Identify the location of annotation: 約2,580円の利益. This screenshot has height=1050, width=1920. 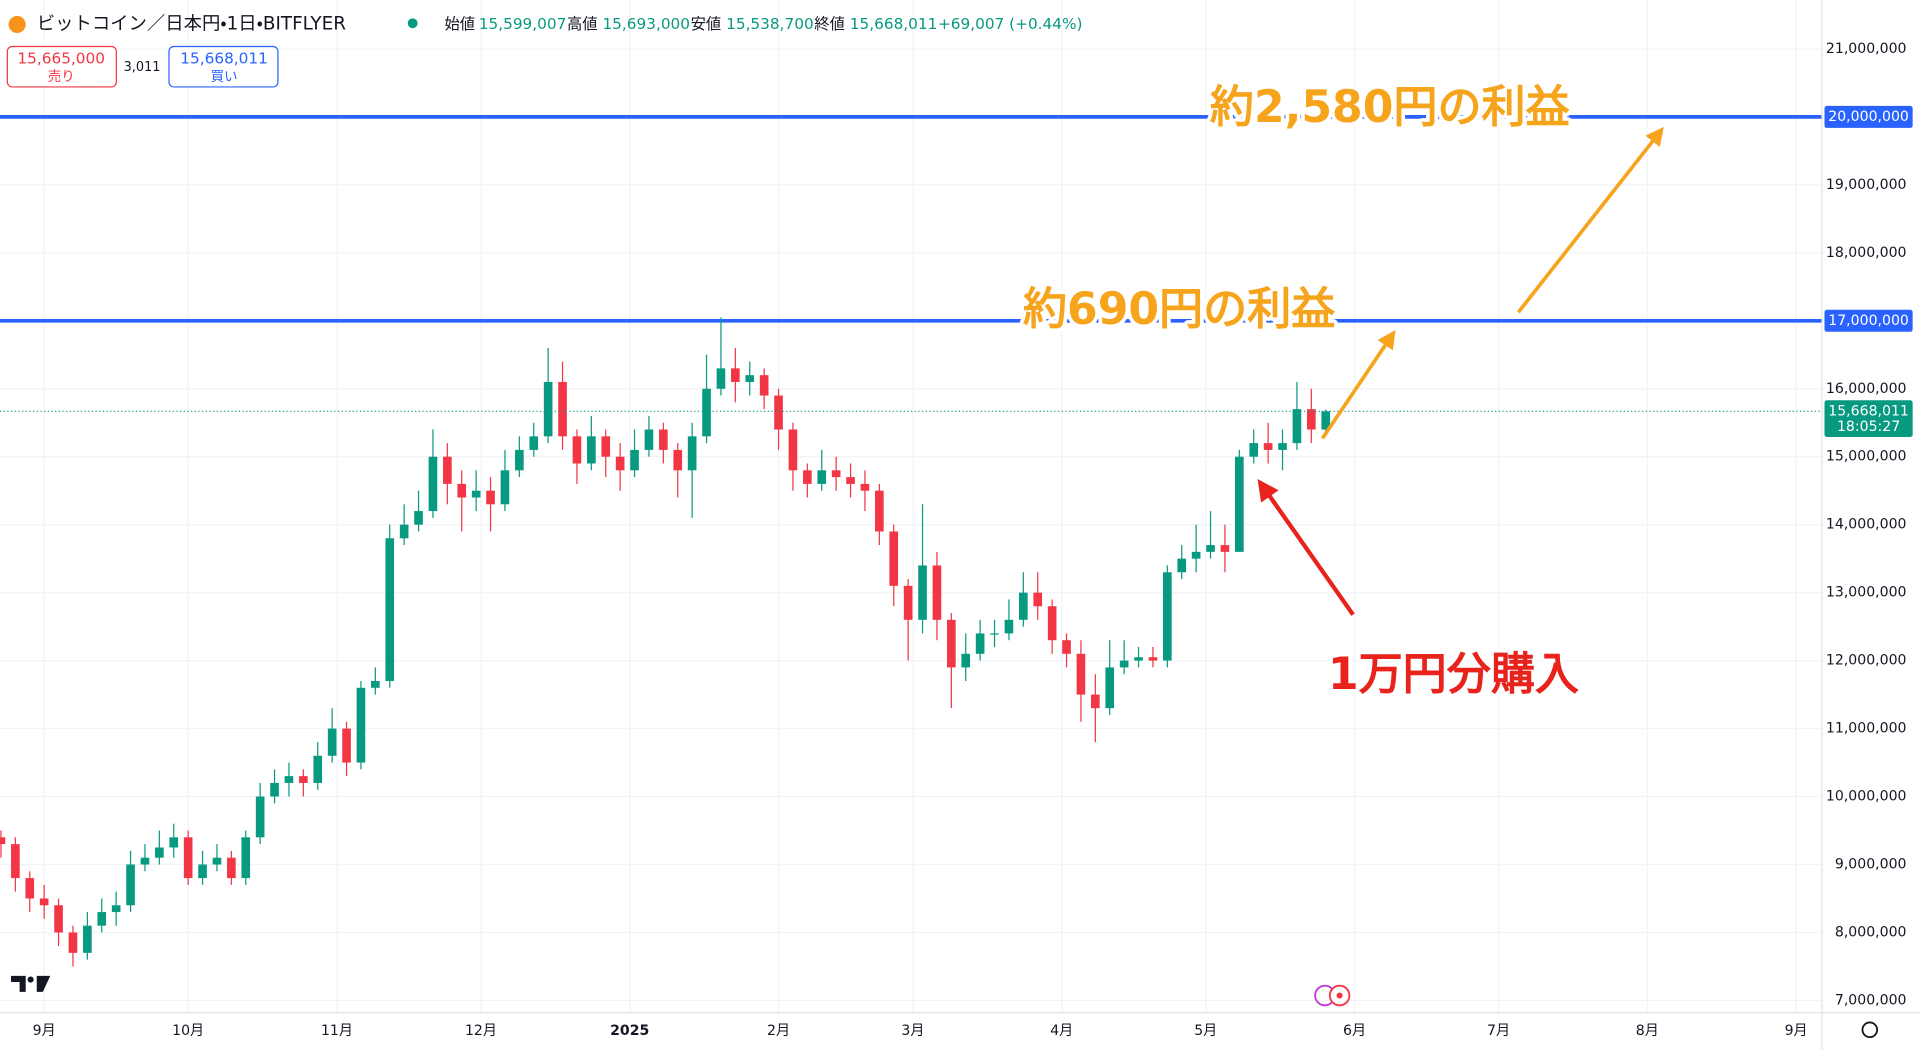
(1390, 107).